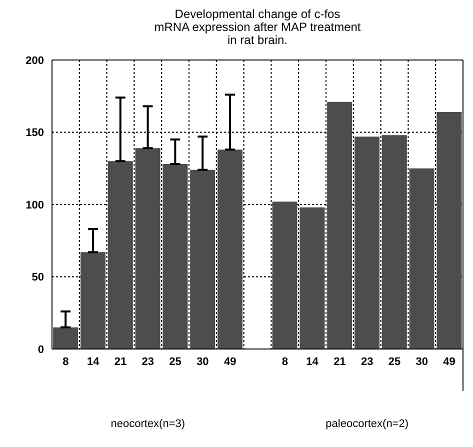  Describe the element at coordinates (35, 133) in the screenshot. I see `y-tick-label: 150` at that location.